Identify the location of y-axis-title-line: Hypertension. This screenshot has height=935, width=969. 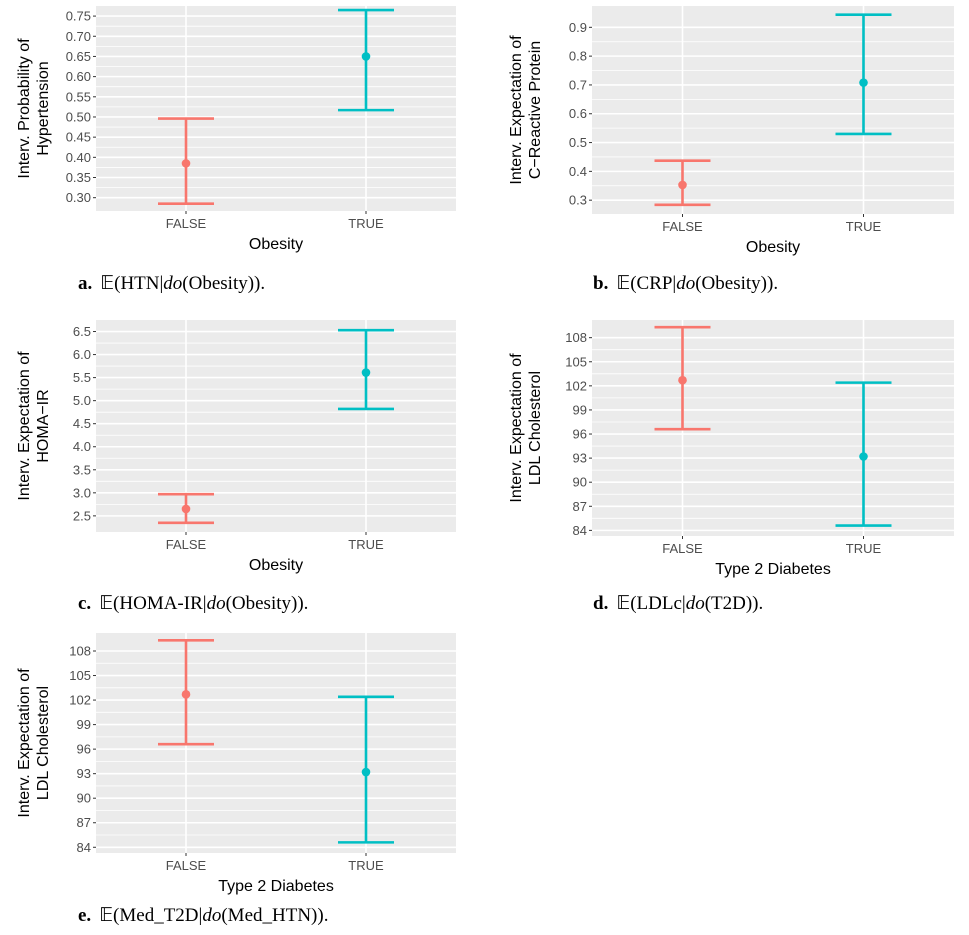
(43, 108).